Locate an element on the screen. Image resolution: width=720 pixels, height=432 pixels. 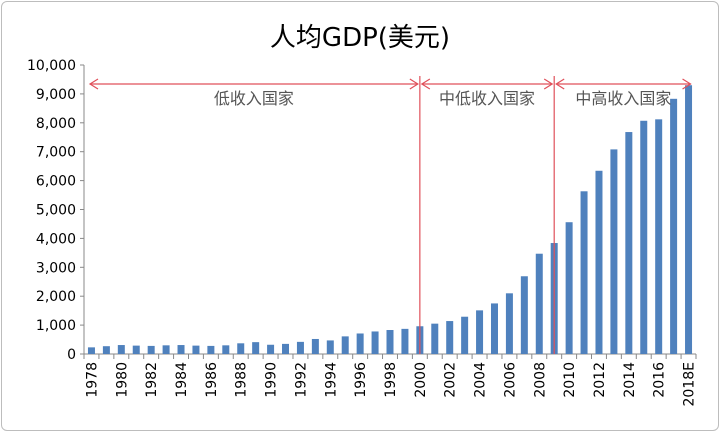
bar-2006 is located at coordinates (509, 323).